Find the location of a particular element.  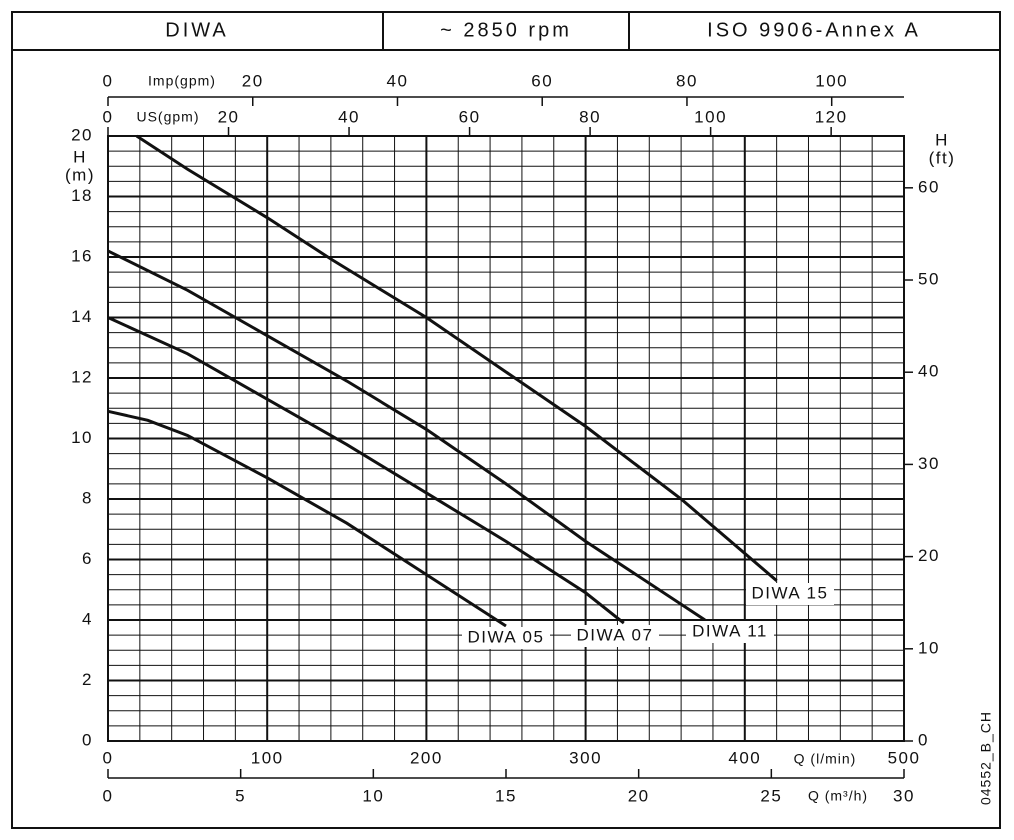

y-tick-label: 18 is located at coordinates (82, 195).